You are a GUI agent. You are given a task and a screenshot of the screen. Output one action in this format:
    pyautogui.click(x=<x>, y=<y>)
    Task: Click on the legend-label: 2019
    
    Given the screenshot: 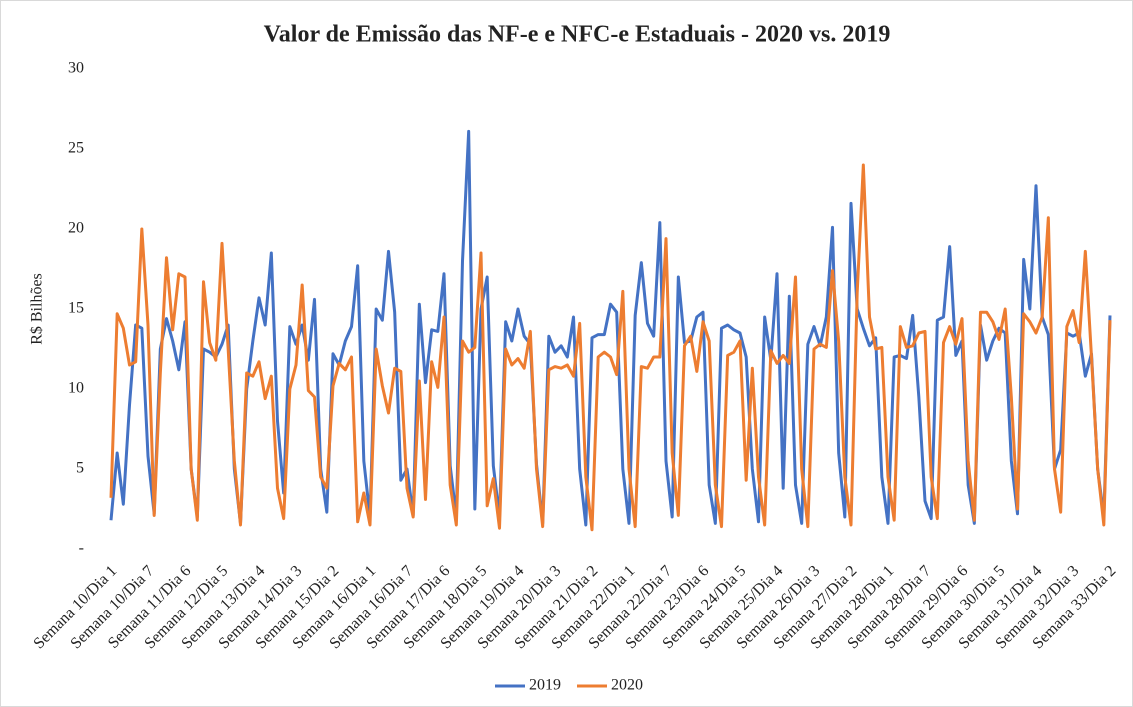 What is the action you would take?
    pyautogui.click(x=545, y=685)
    